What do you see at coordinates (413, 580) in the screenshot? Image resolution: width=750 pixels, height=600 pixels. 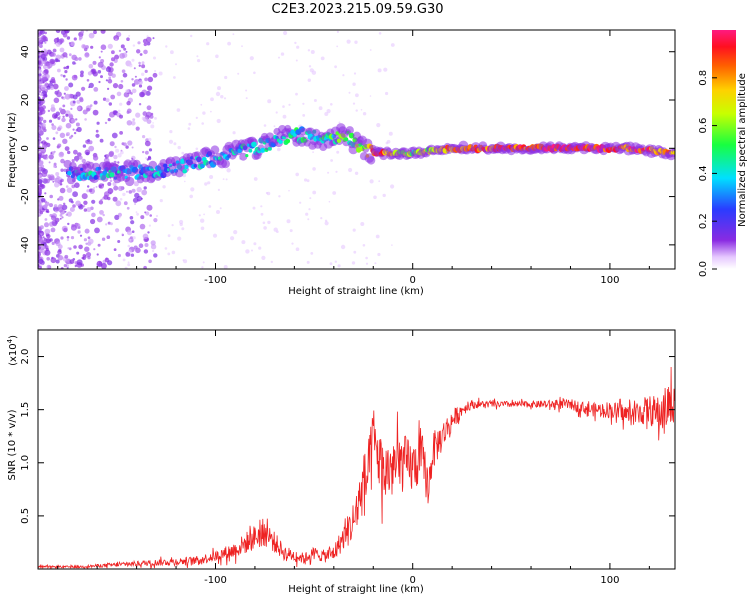 I see `snr-x-tick-label: 0` at bounding box center [413, 580].